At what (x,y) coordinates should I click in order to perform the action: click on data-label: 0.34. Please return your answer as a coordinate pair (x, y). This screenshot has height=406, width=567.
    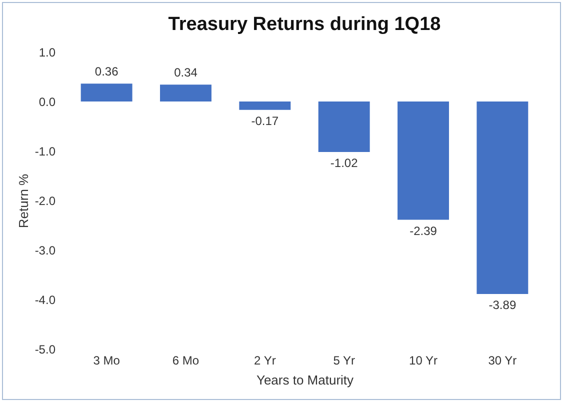
    Looking at the image, I should click on (186, 73).